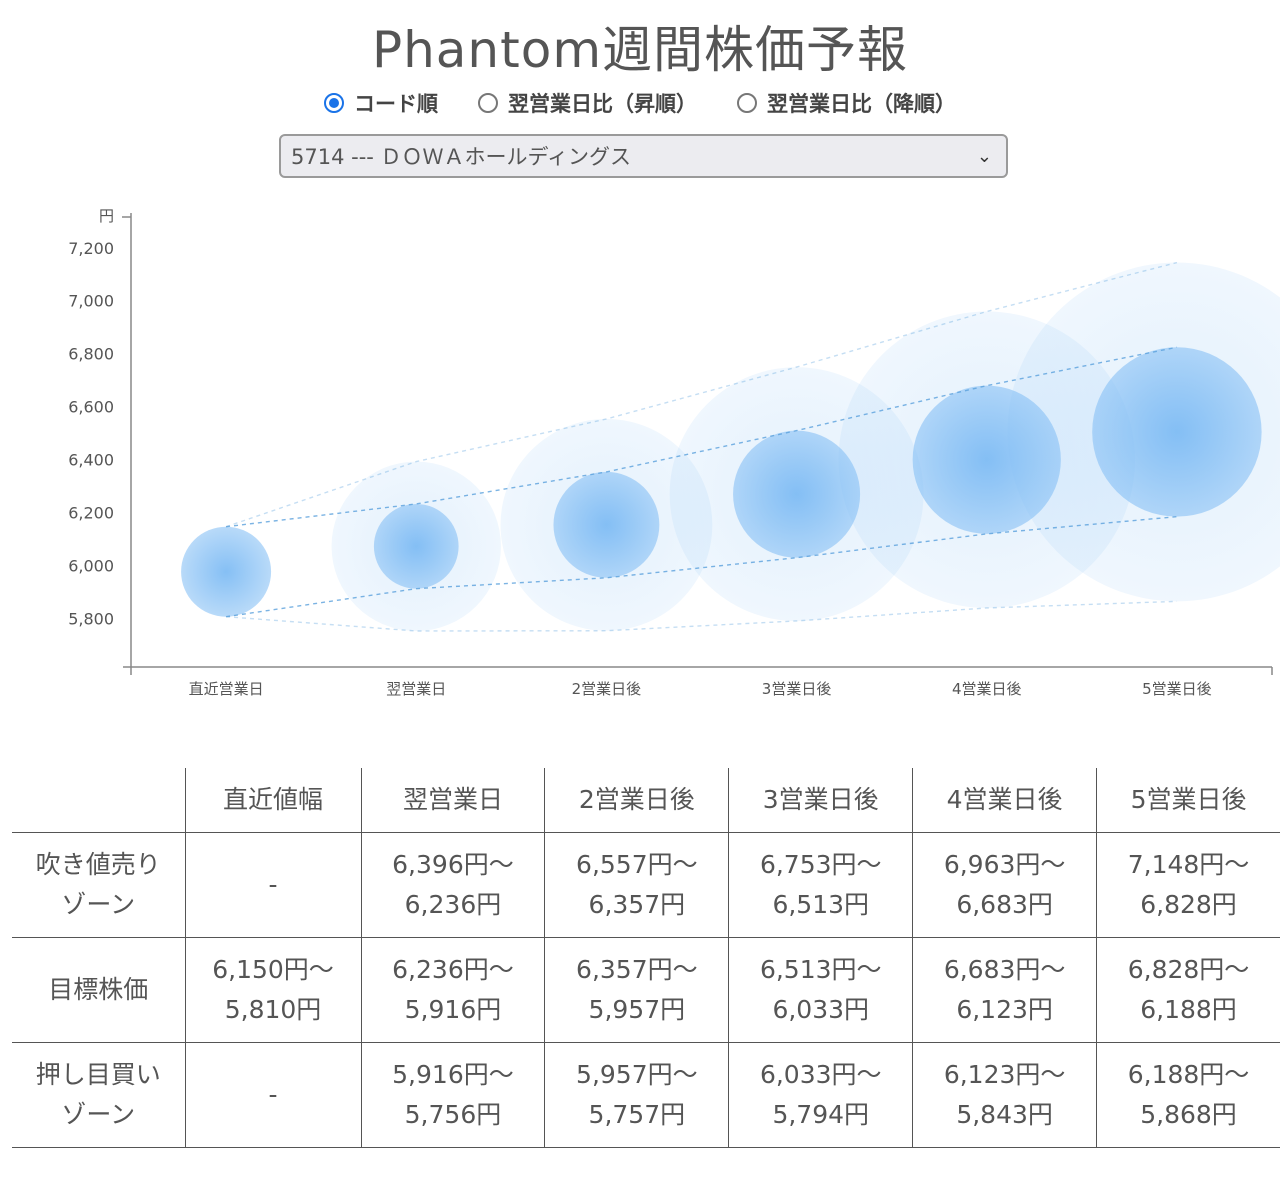 This screenshot has width=1280, height=1180. What do you see at coordinates (701, 566) in the screenshot?
I see `target-lower-line` at bounding box center [701, 566].